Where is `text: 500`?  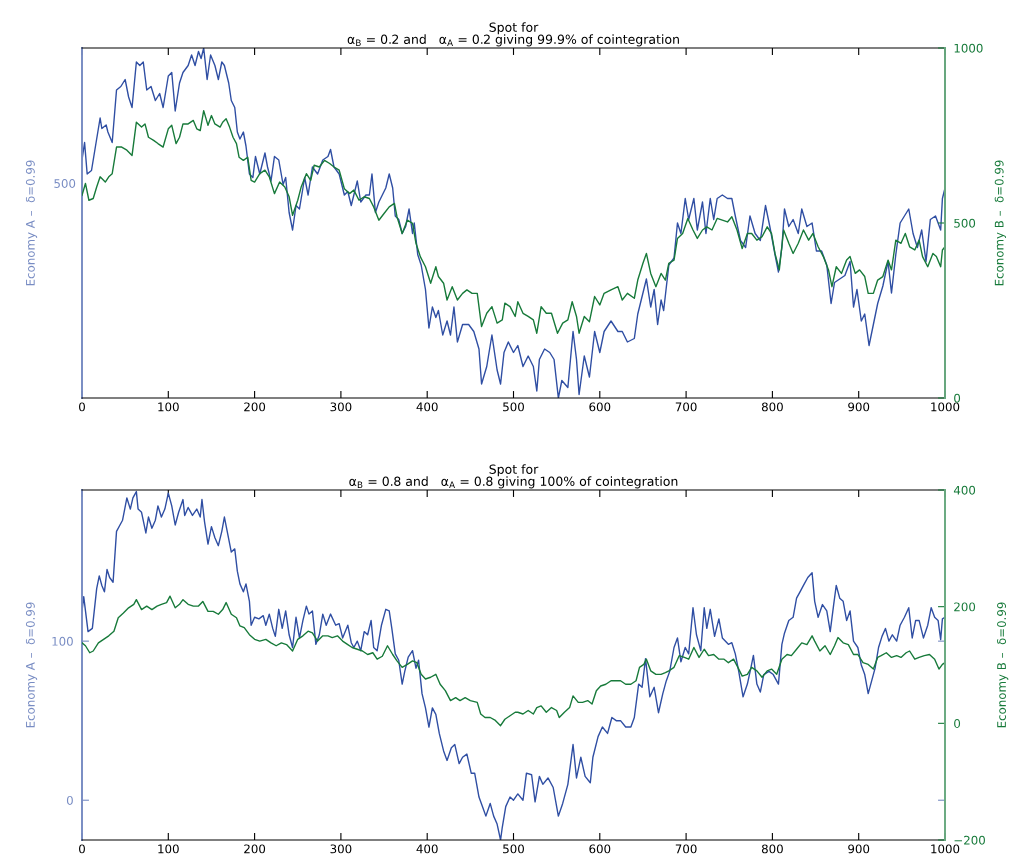
text: 500 is located at coordinates (65, 183).